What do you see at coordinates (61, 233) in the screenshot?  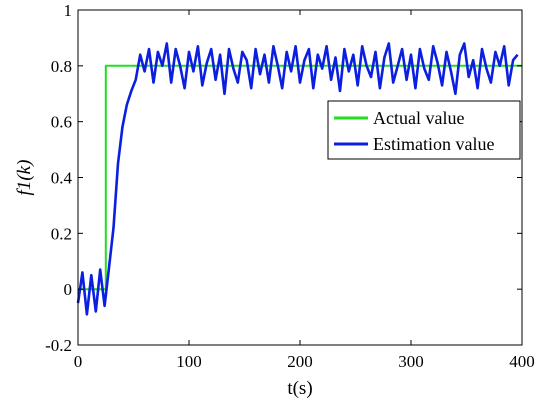 I see `y-tick-label: 0.2` at bounding box center [61, 233].